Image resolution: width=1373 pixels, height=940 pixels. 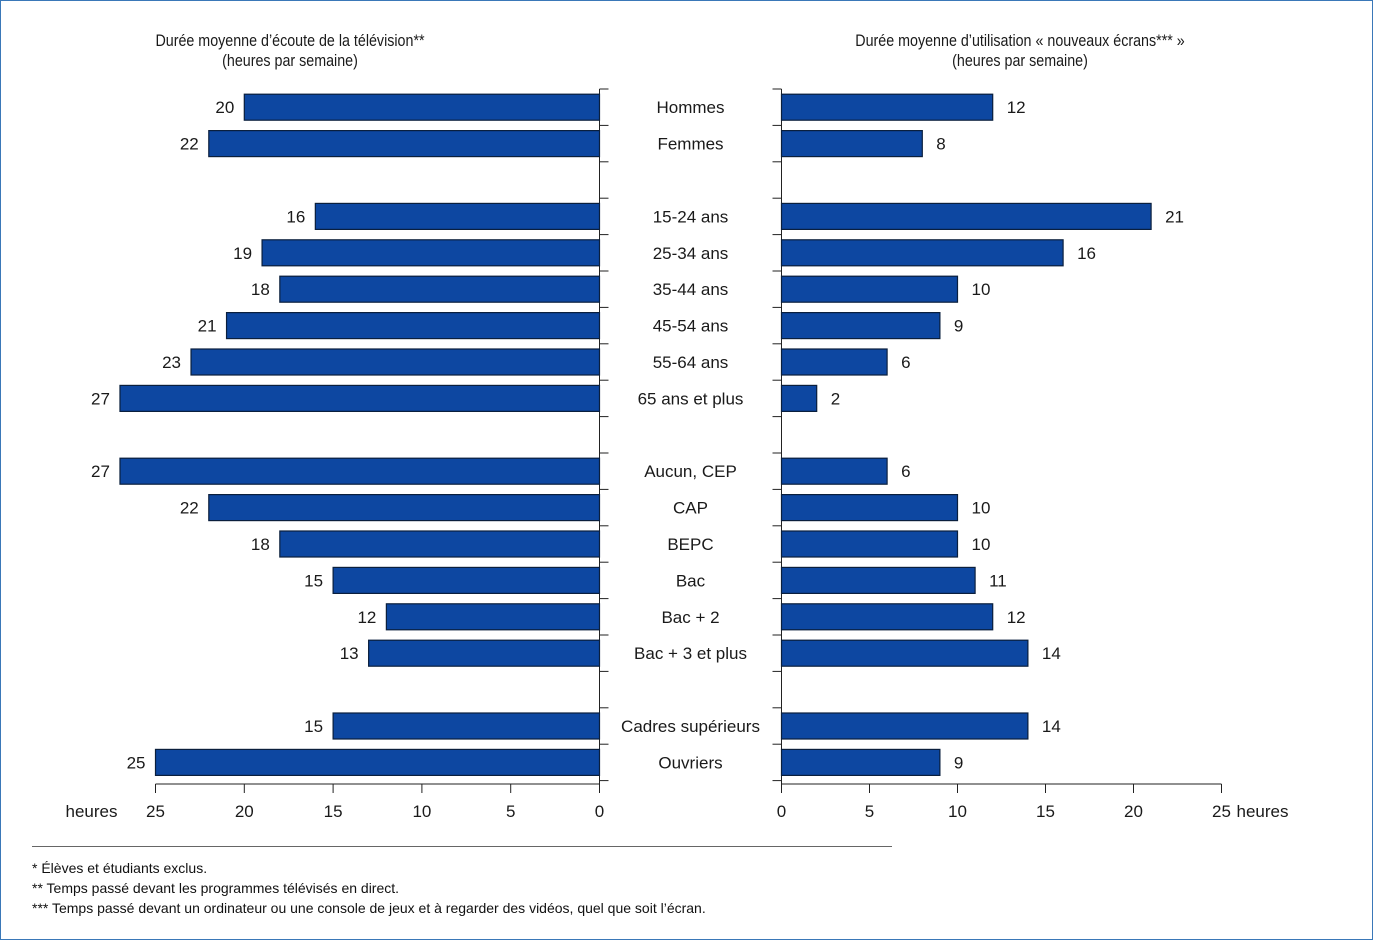 I want to click on right-x-tick-label: 20, so click(x=1133, y=811).